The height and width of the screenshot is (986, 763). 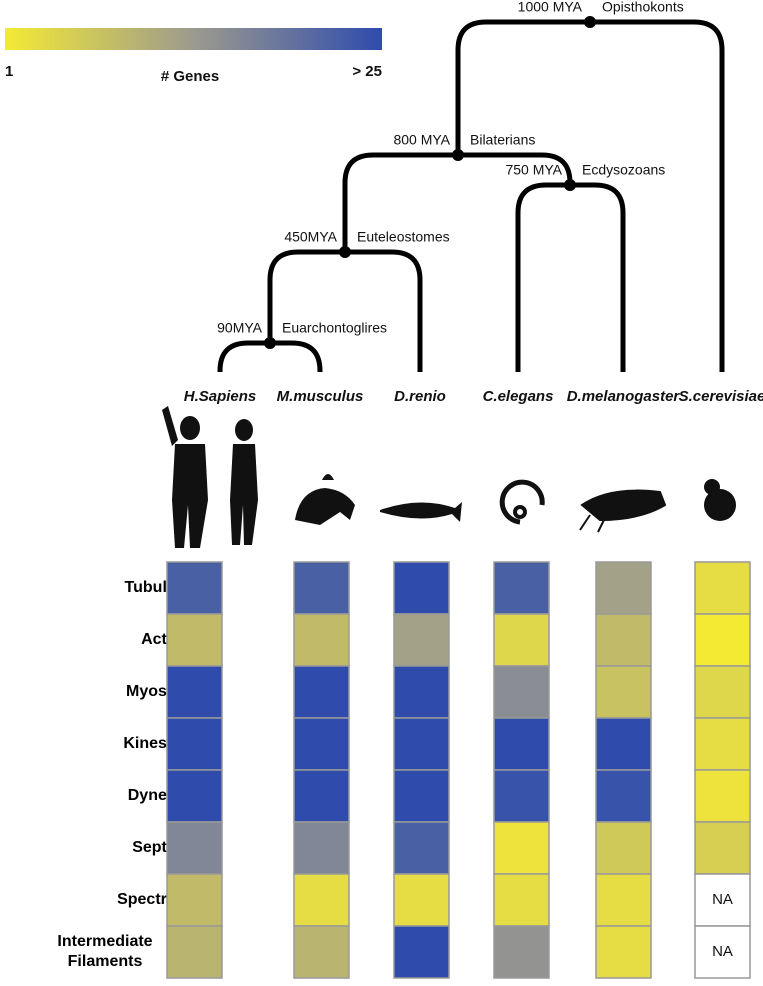 What do you see at coordinates (623, 511) in the screenshot?
I see `fly-icon` at bounding box center [623, 511].